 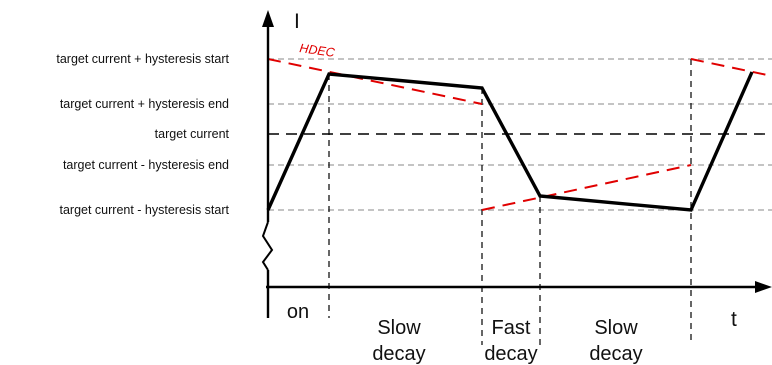 I want to click on phase-label-slow1-line2: decay, so click(x=398, y=354).